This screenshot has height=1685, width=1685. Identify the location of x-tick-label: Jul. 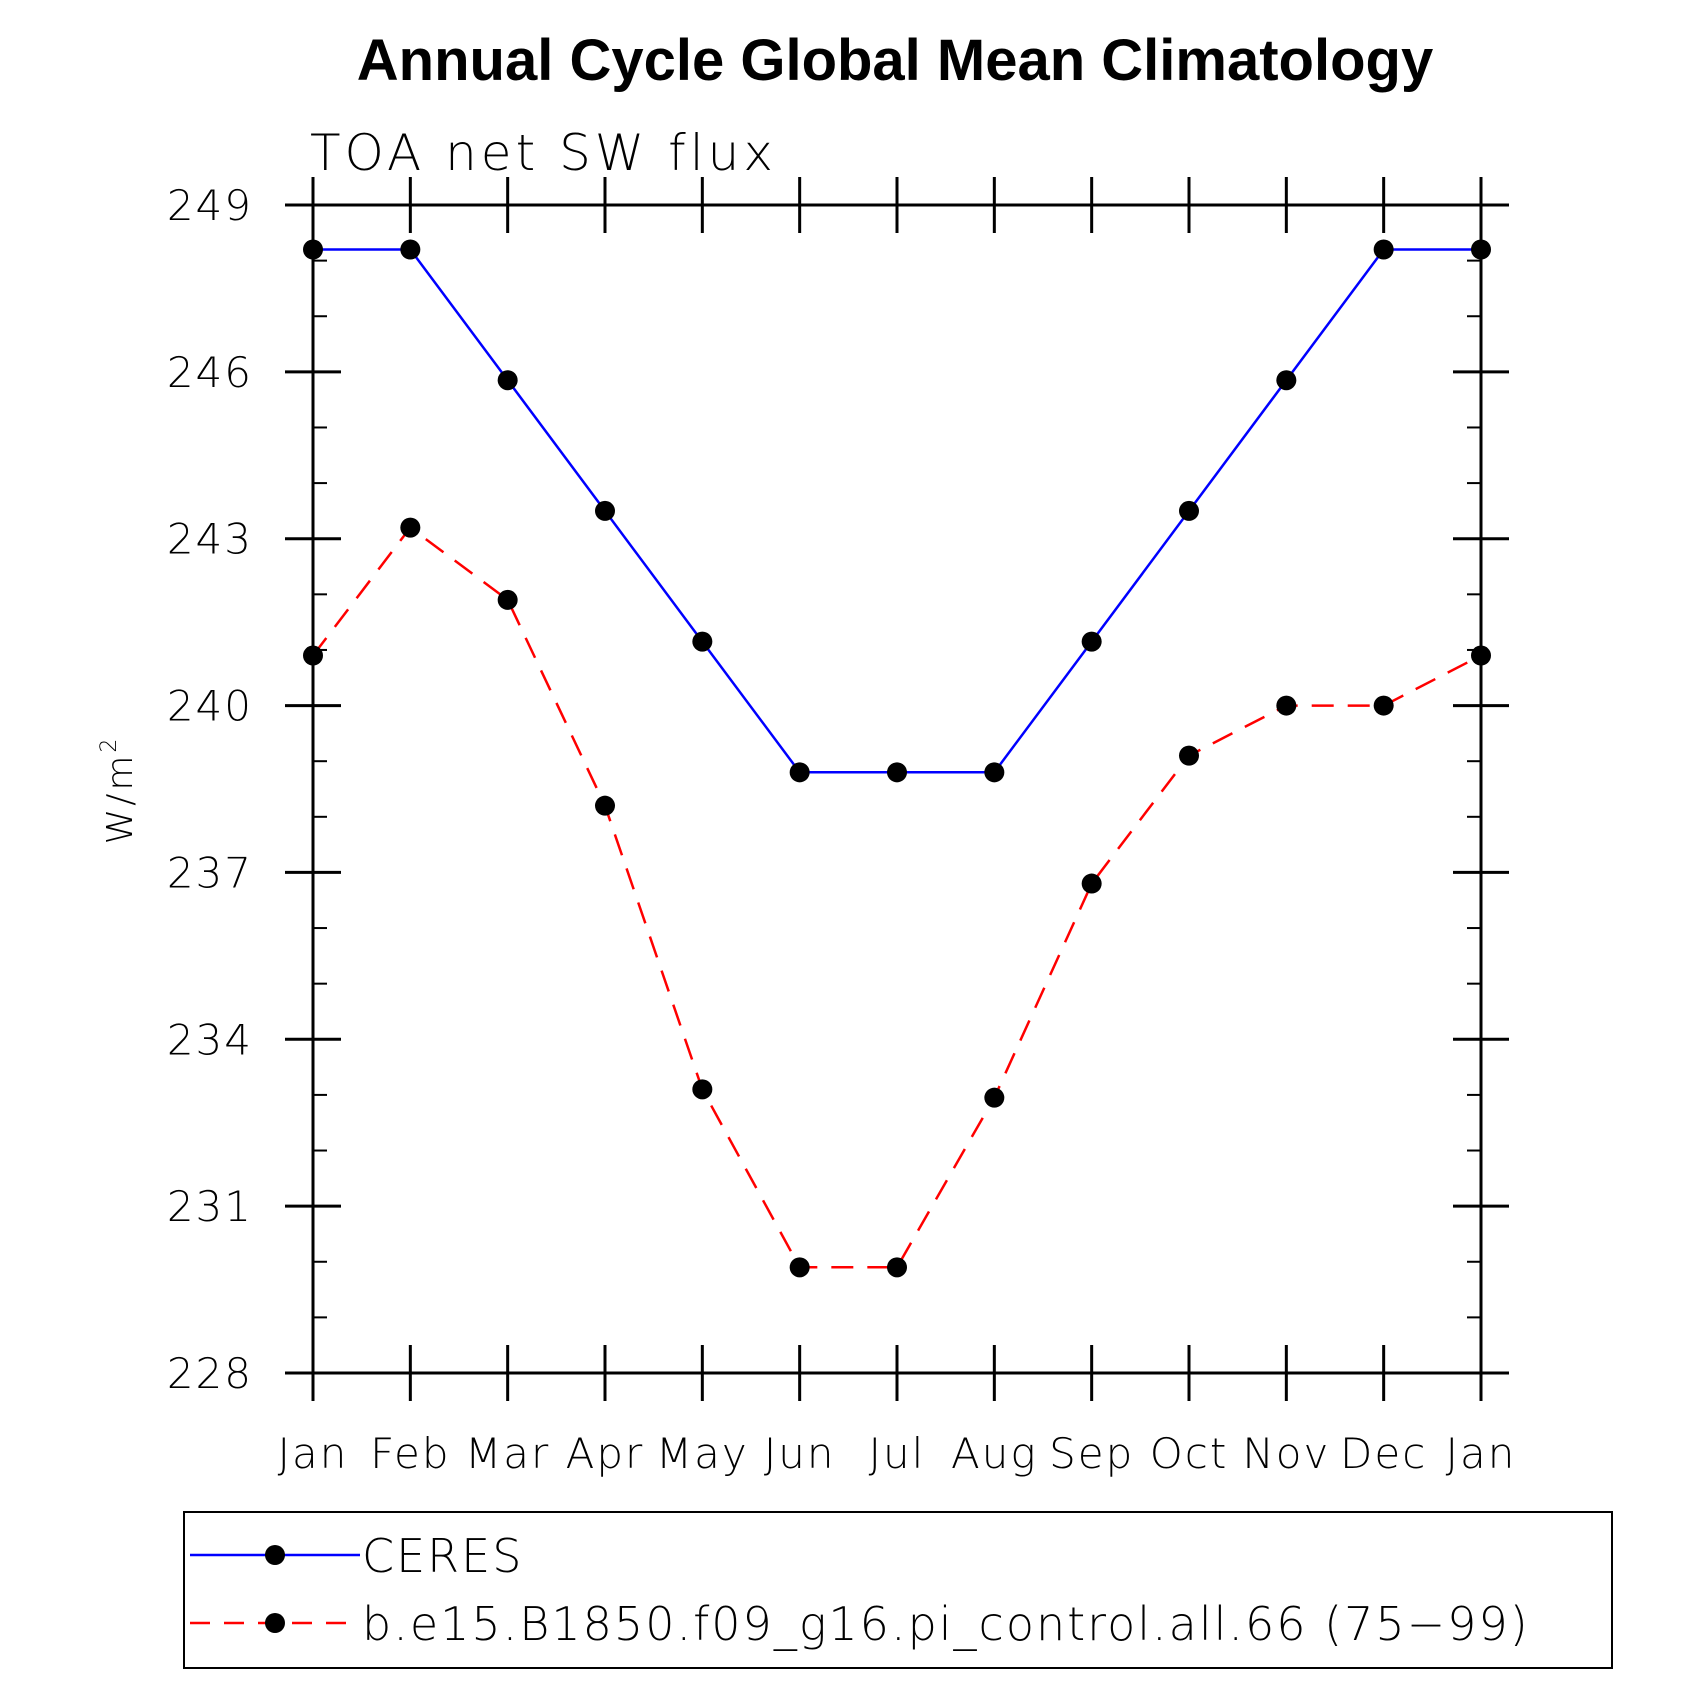
(897, 1453).